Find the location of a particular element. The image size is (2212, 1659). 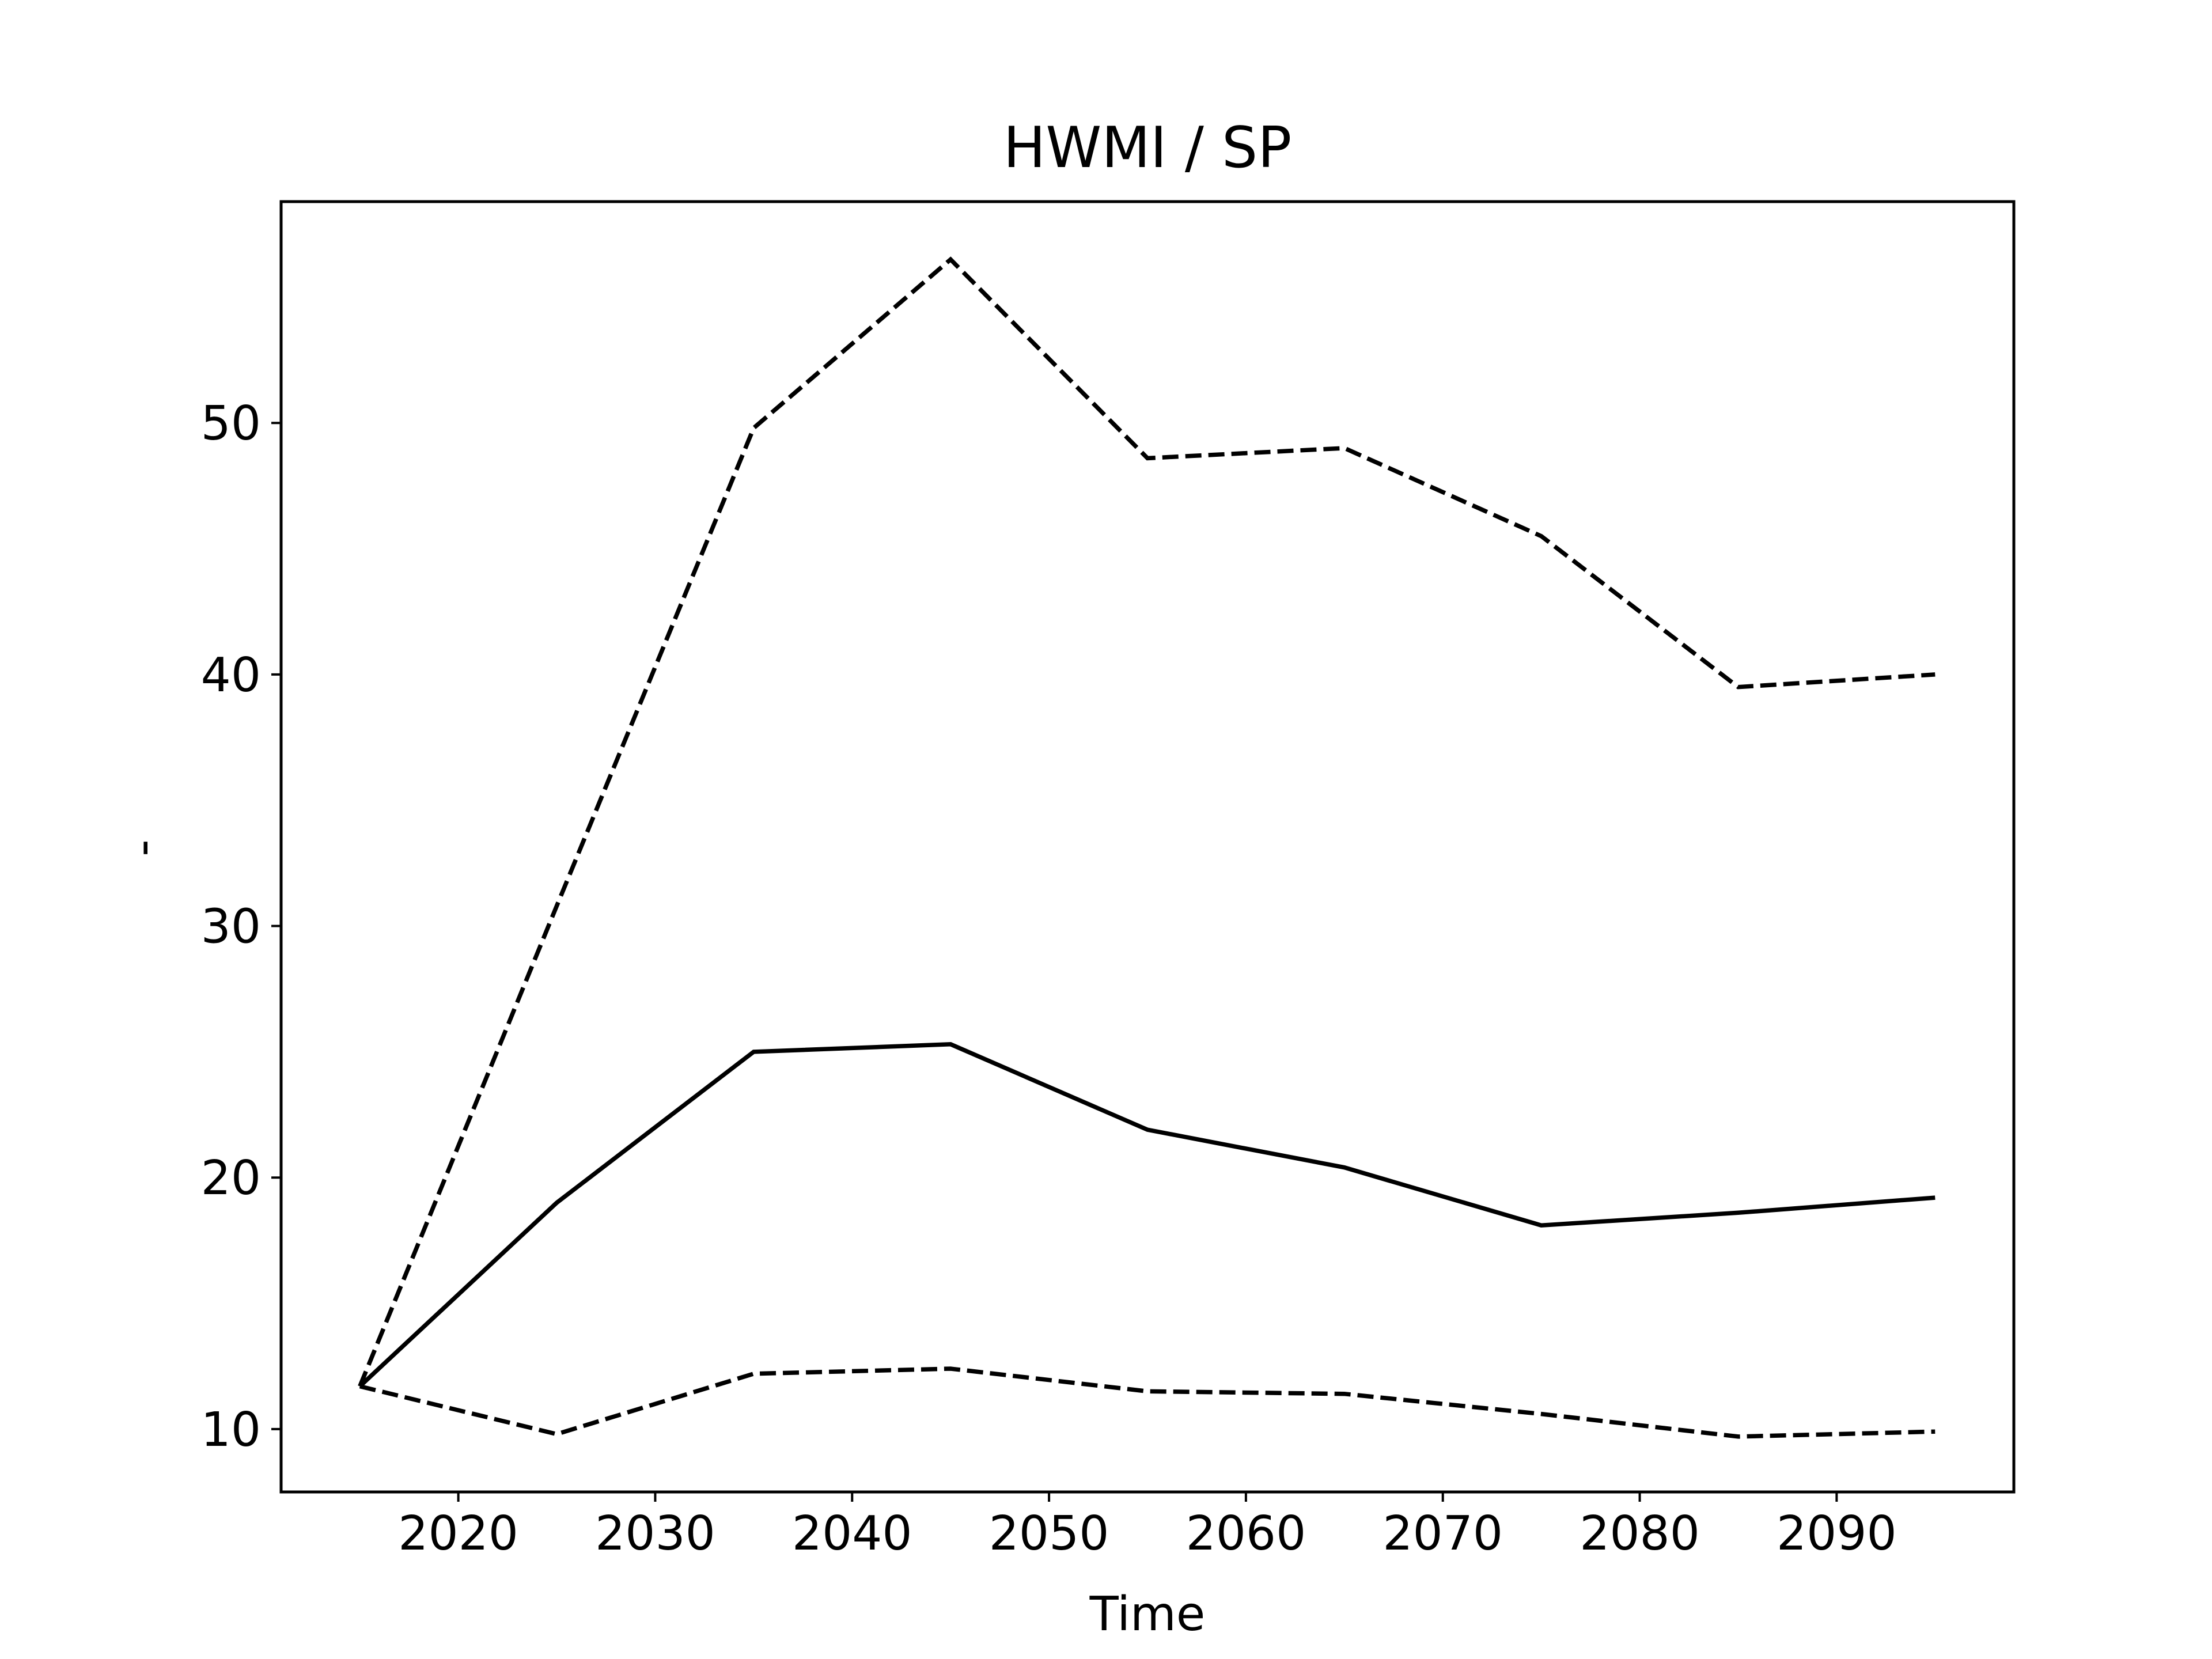

x-tick-label: 2060 is located at coordinates (1246, 1533).